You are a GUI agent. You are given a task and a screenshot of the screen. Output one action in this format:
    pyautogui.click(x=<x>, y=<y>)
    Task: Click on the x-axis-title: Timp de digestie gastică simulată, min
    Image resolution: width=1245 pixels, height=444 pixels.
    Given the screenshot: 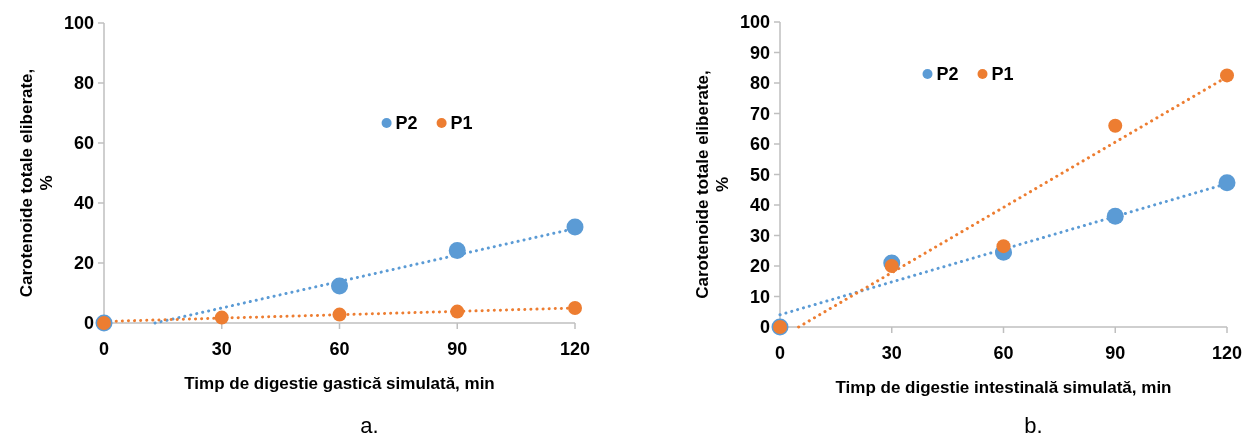 What is the action you would take?
    pyautogui.click(x=339, y=383)
    